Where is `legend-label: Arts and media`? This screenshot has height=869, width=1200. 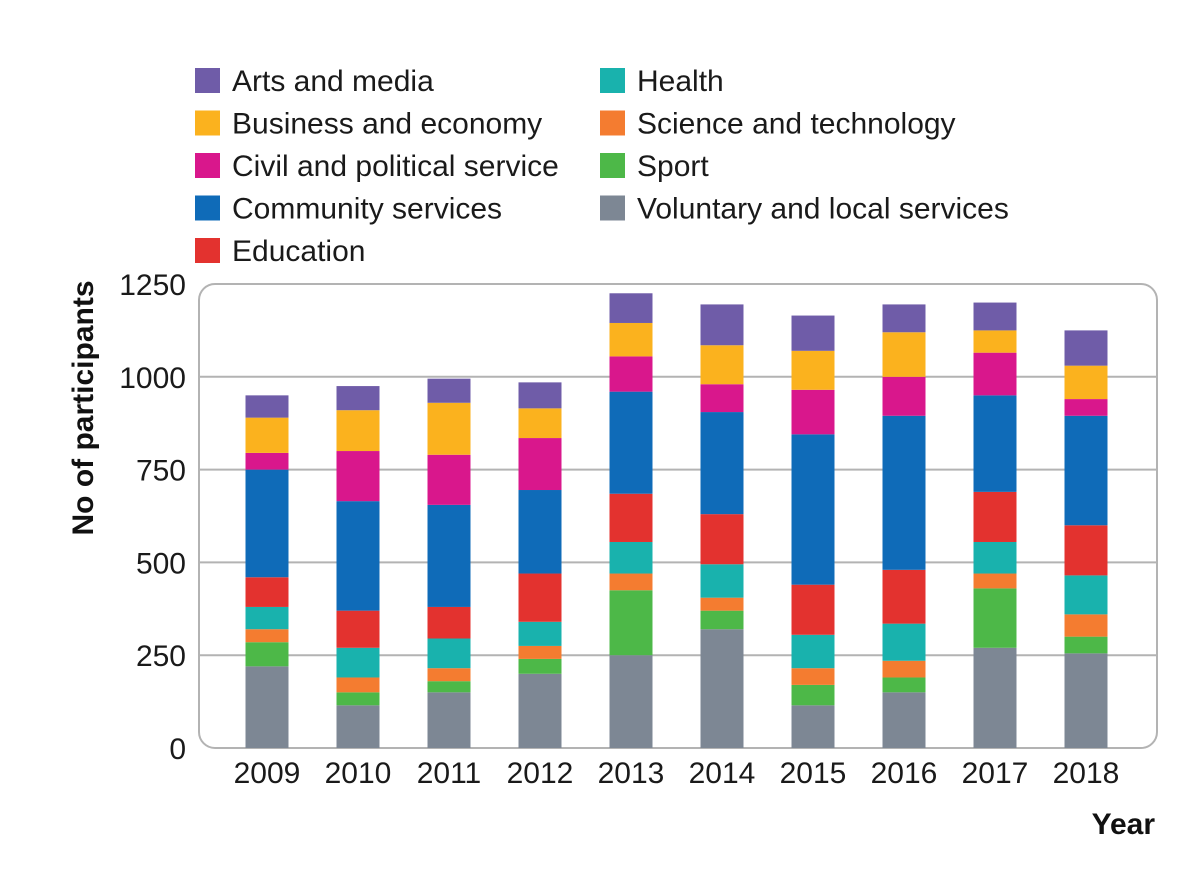
legend-label: Arts and media is located at coordinates (333, 81).